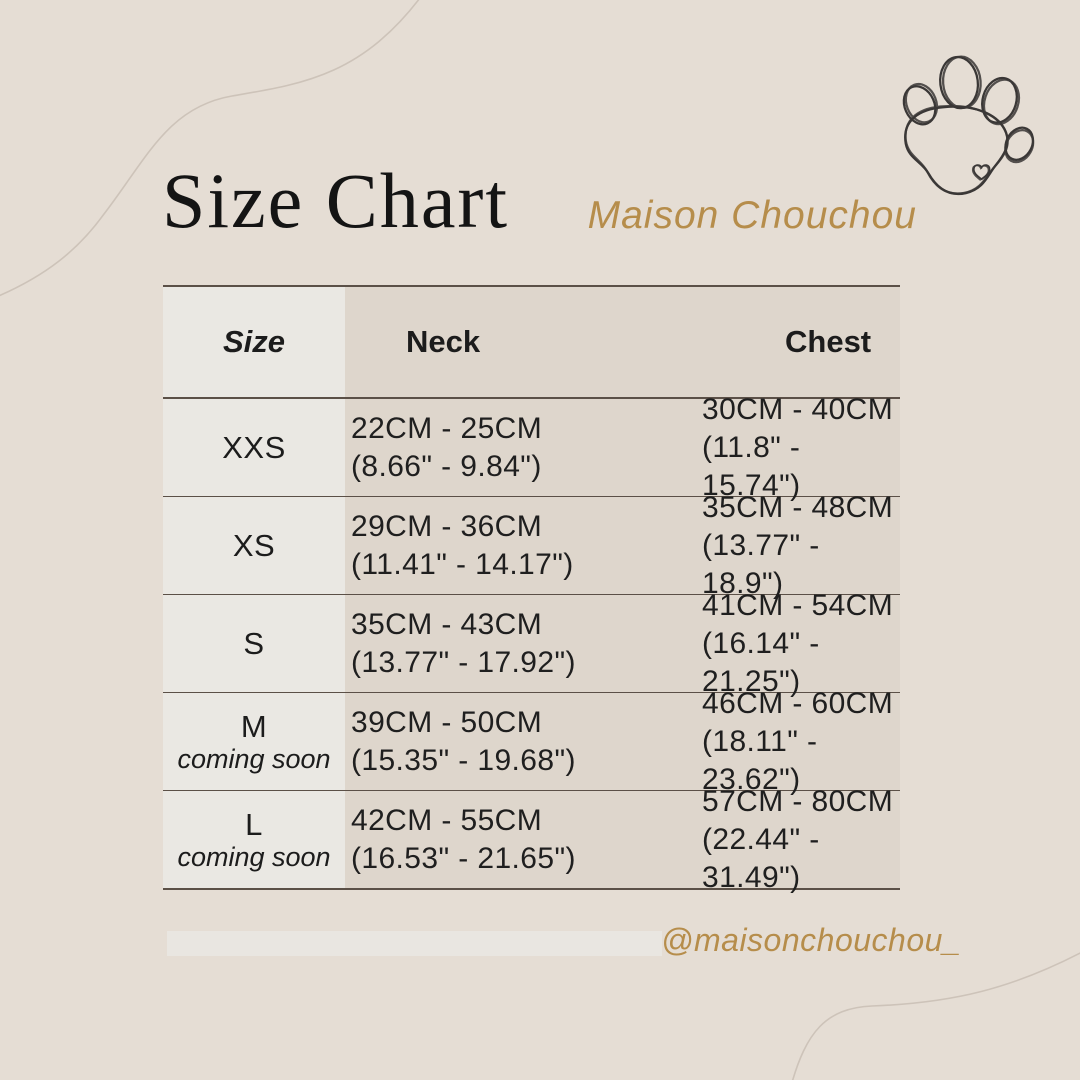  What do you see at coordinates (414, 943) in the screenshot?
I see `footer-highlight-bar` at bounding box center [414, 943].